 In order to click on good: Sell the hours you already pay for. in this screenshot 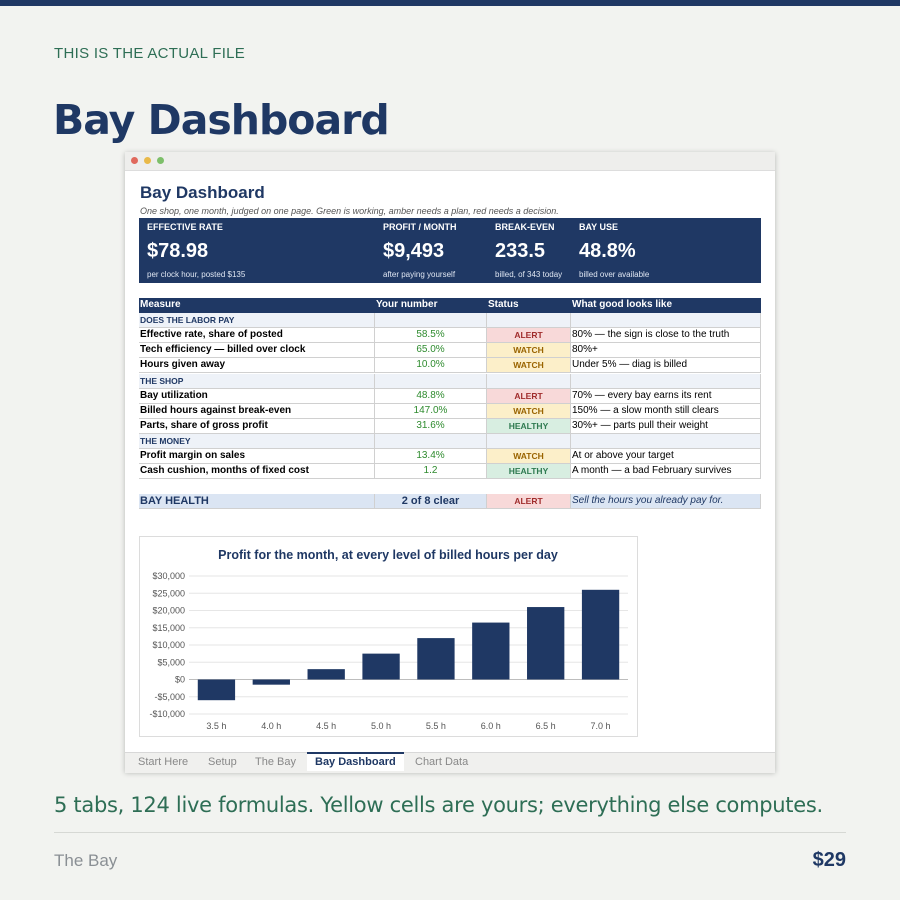, I will do `click(666, 502)`.